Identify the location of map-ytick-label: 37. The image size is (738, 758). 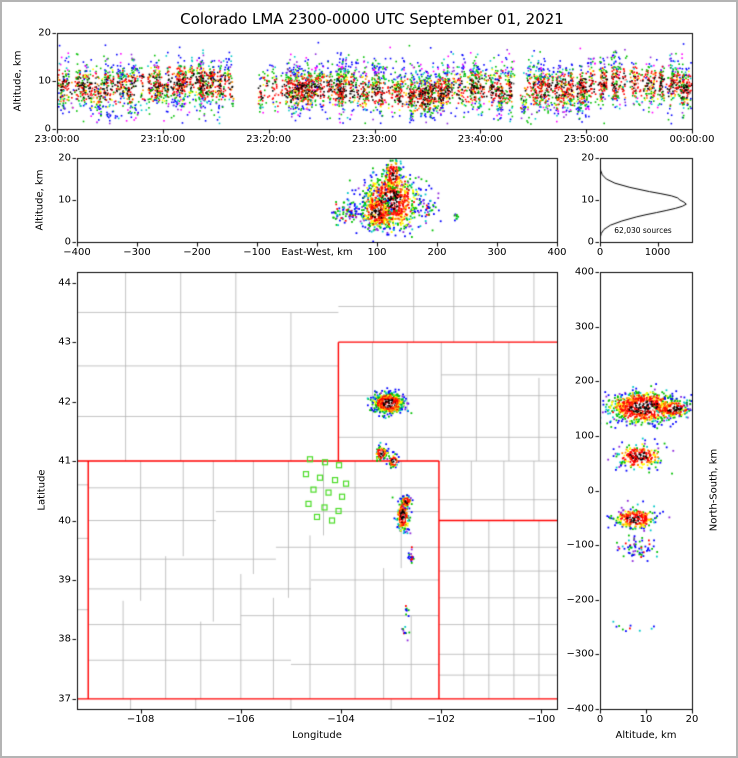
(64, 699).